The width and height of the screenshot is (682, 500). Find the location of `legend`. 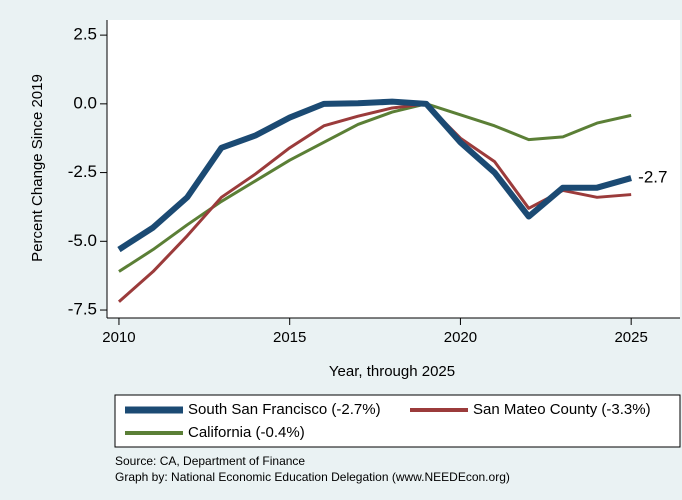

legend is located at coordinates (397, 421).